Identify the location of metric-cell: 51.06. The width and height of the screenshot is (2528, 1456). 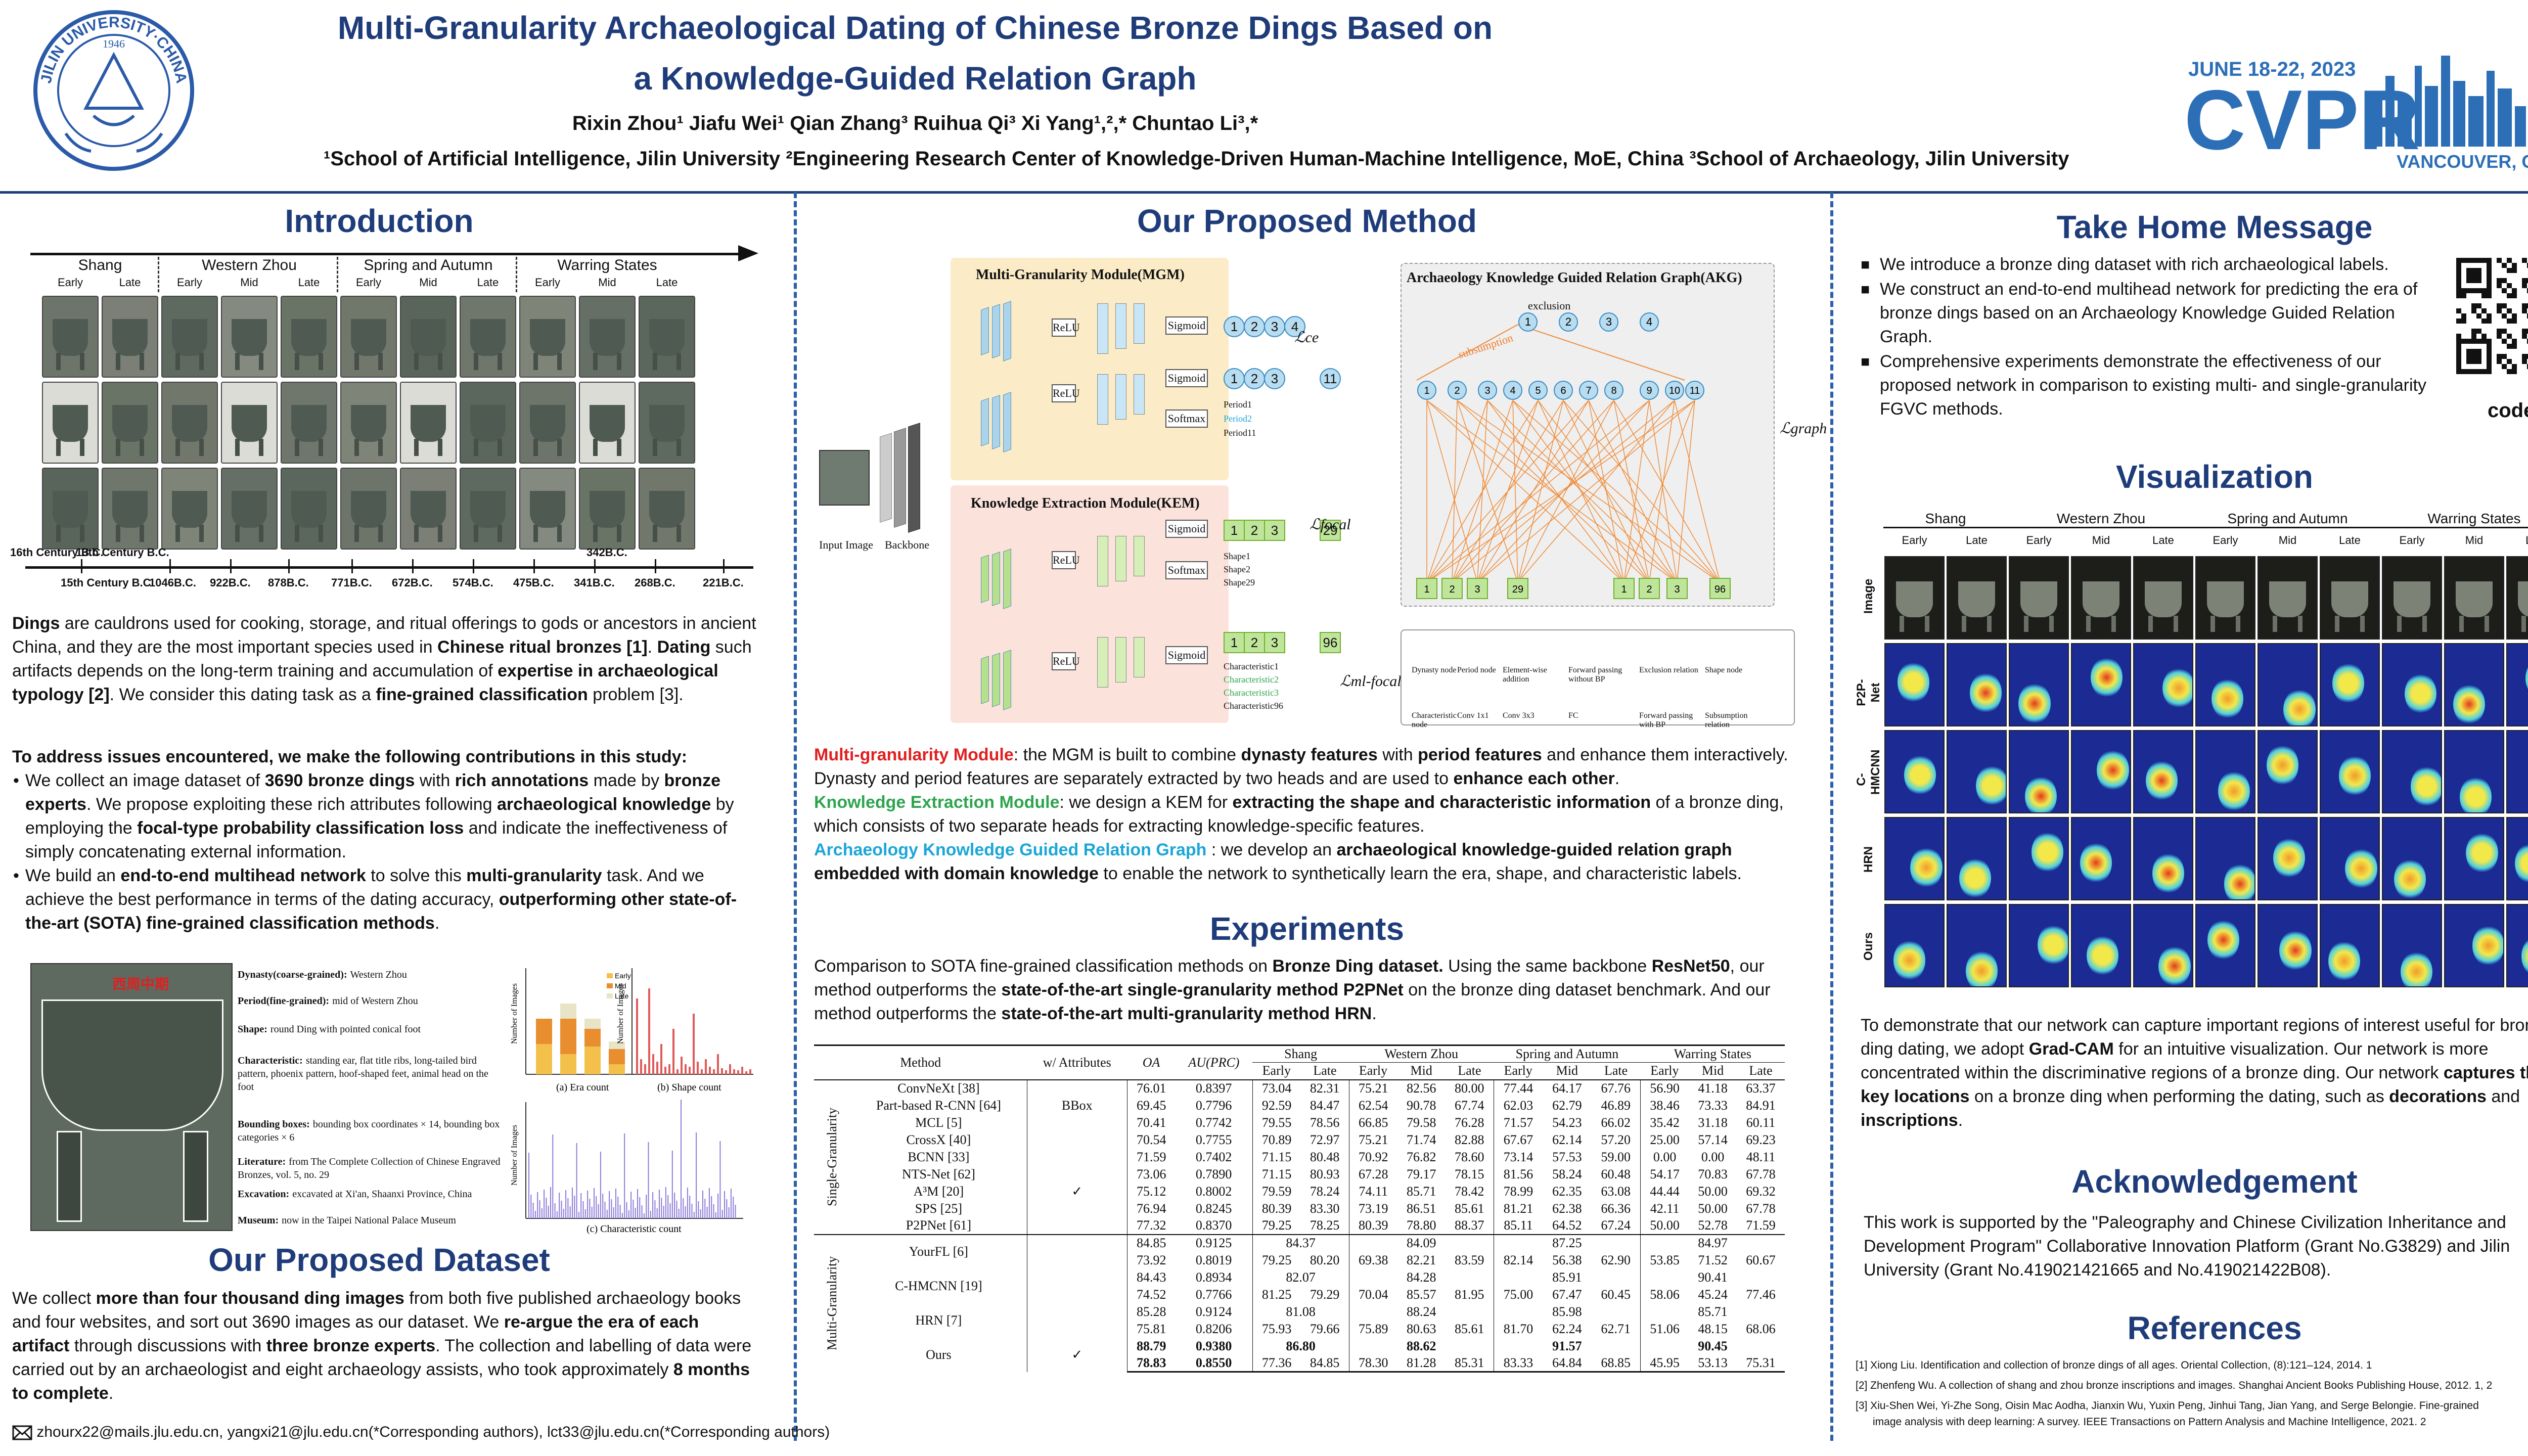
(1665, 1329).